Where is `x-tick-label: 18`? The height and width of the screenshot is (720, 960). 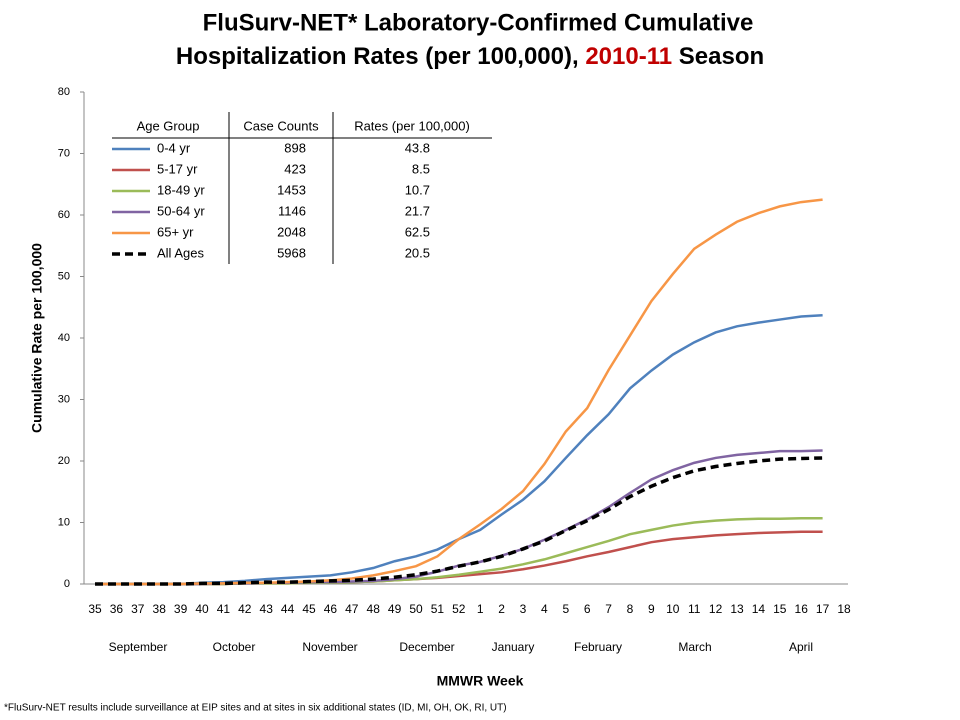 x-tick-label: 18 is located at coordinates (844, 609).